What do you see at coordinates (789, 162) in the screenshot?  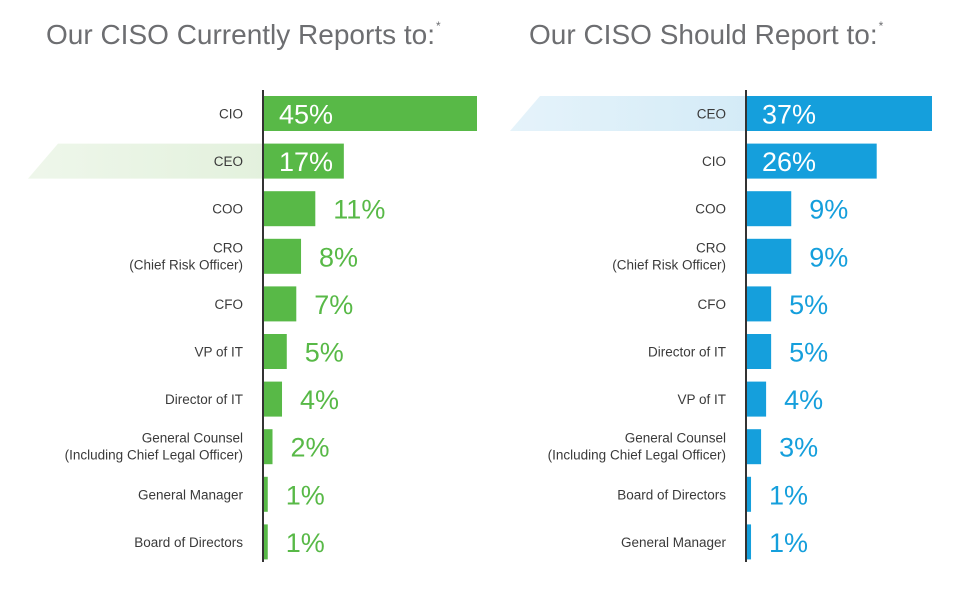 I see `value-label: 26%` at bounding box center [789, 162].